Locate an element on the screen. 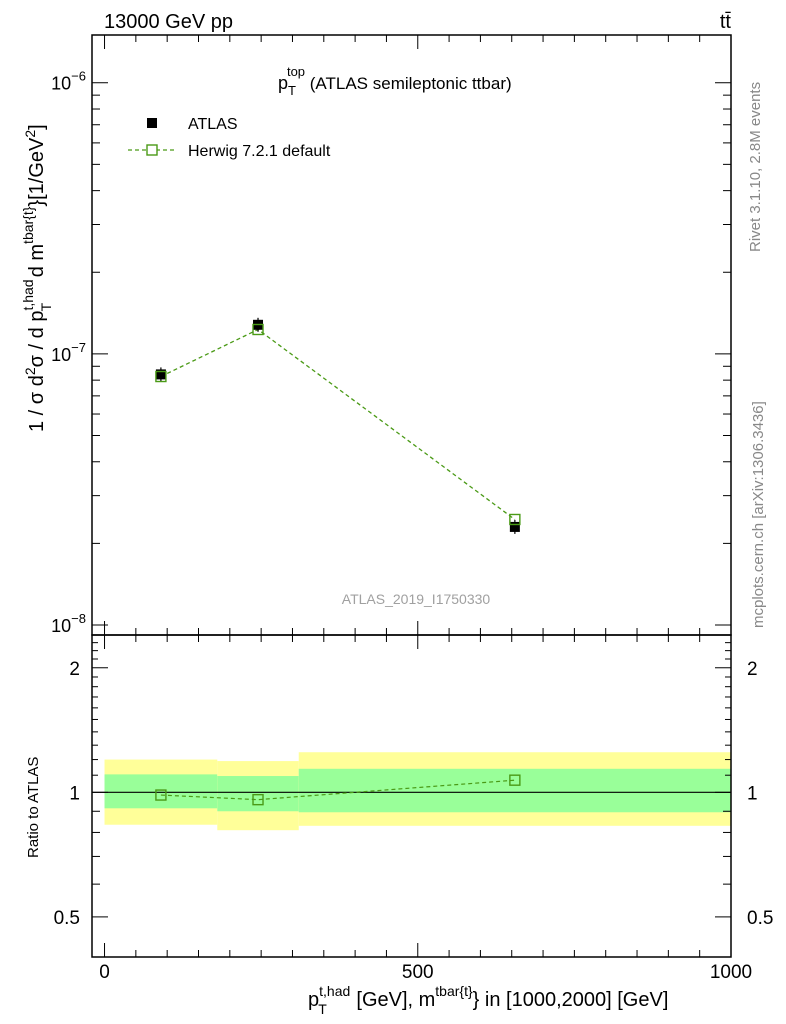 Image resolution: width=786 pixels, height=1024 pixels. ratio-ytick-label-left: 1 is located at coordinates (74, 793).